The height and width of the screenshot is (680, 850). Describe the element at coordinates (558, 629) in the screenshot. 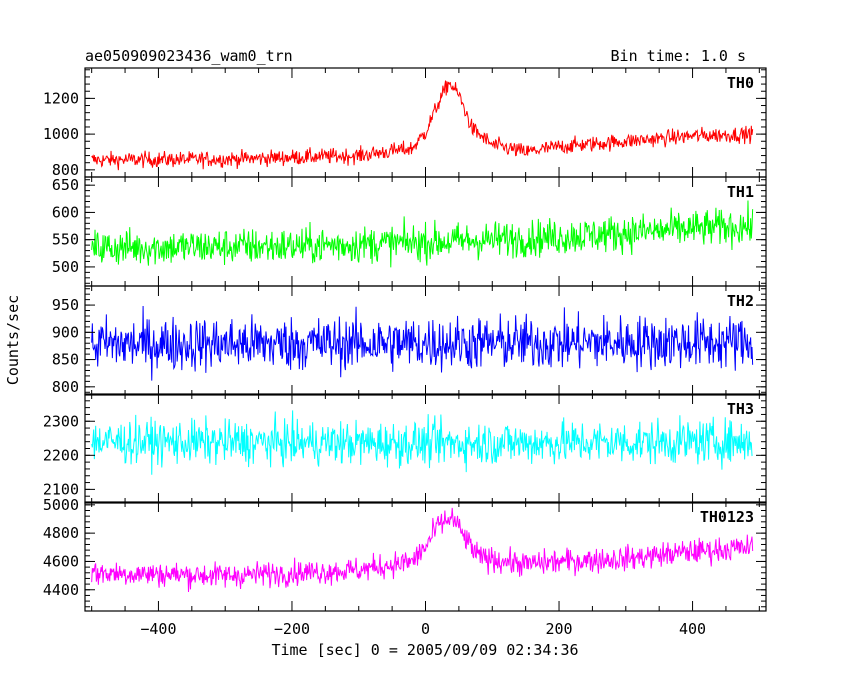

I see `x-tick-label: 200` at that location.